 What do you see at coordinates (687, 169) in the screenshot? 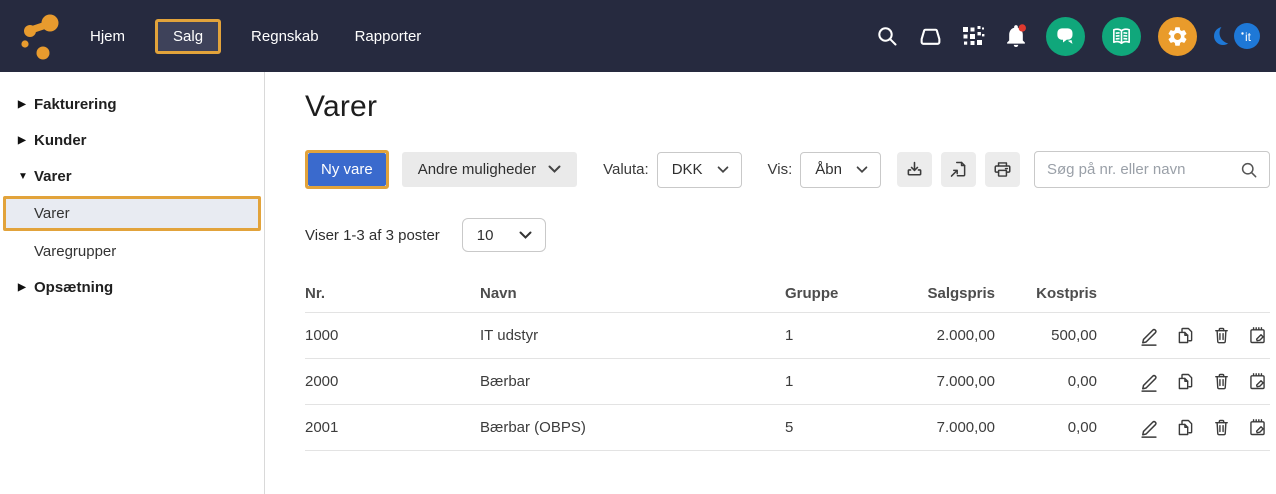
I see `currency-value: DKK` at bounding box center [687, 169].